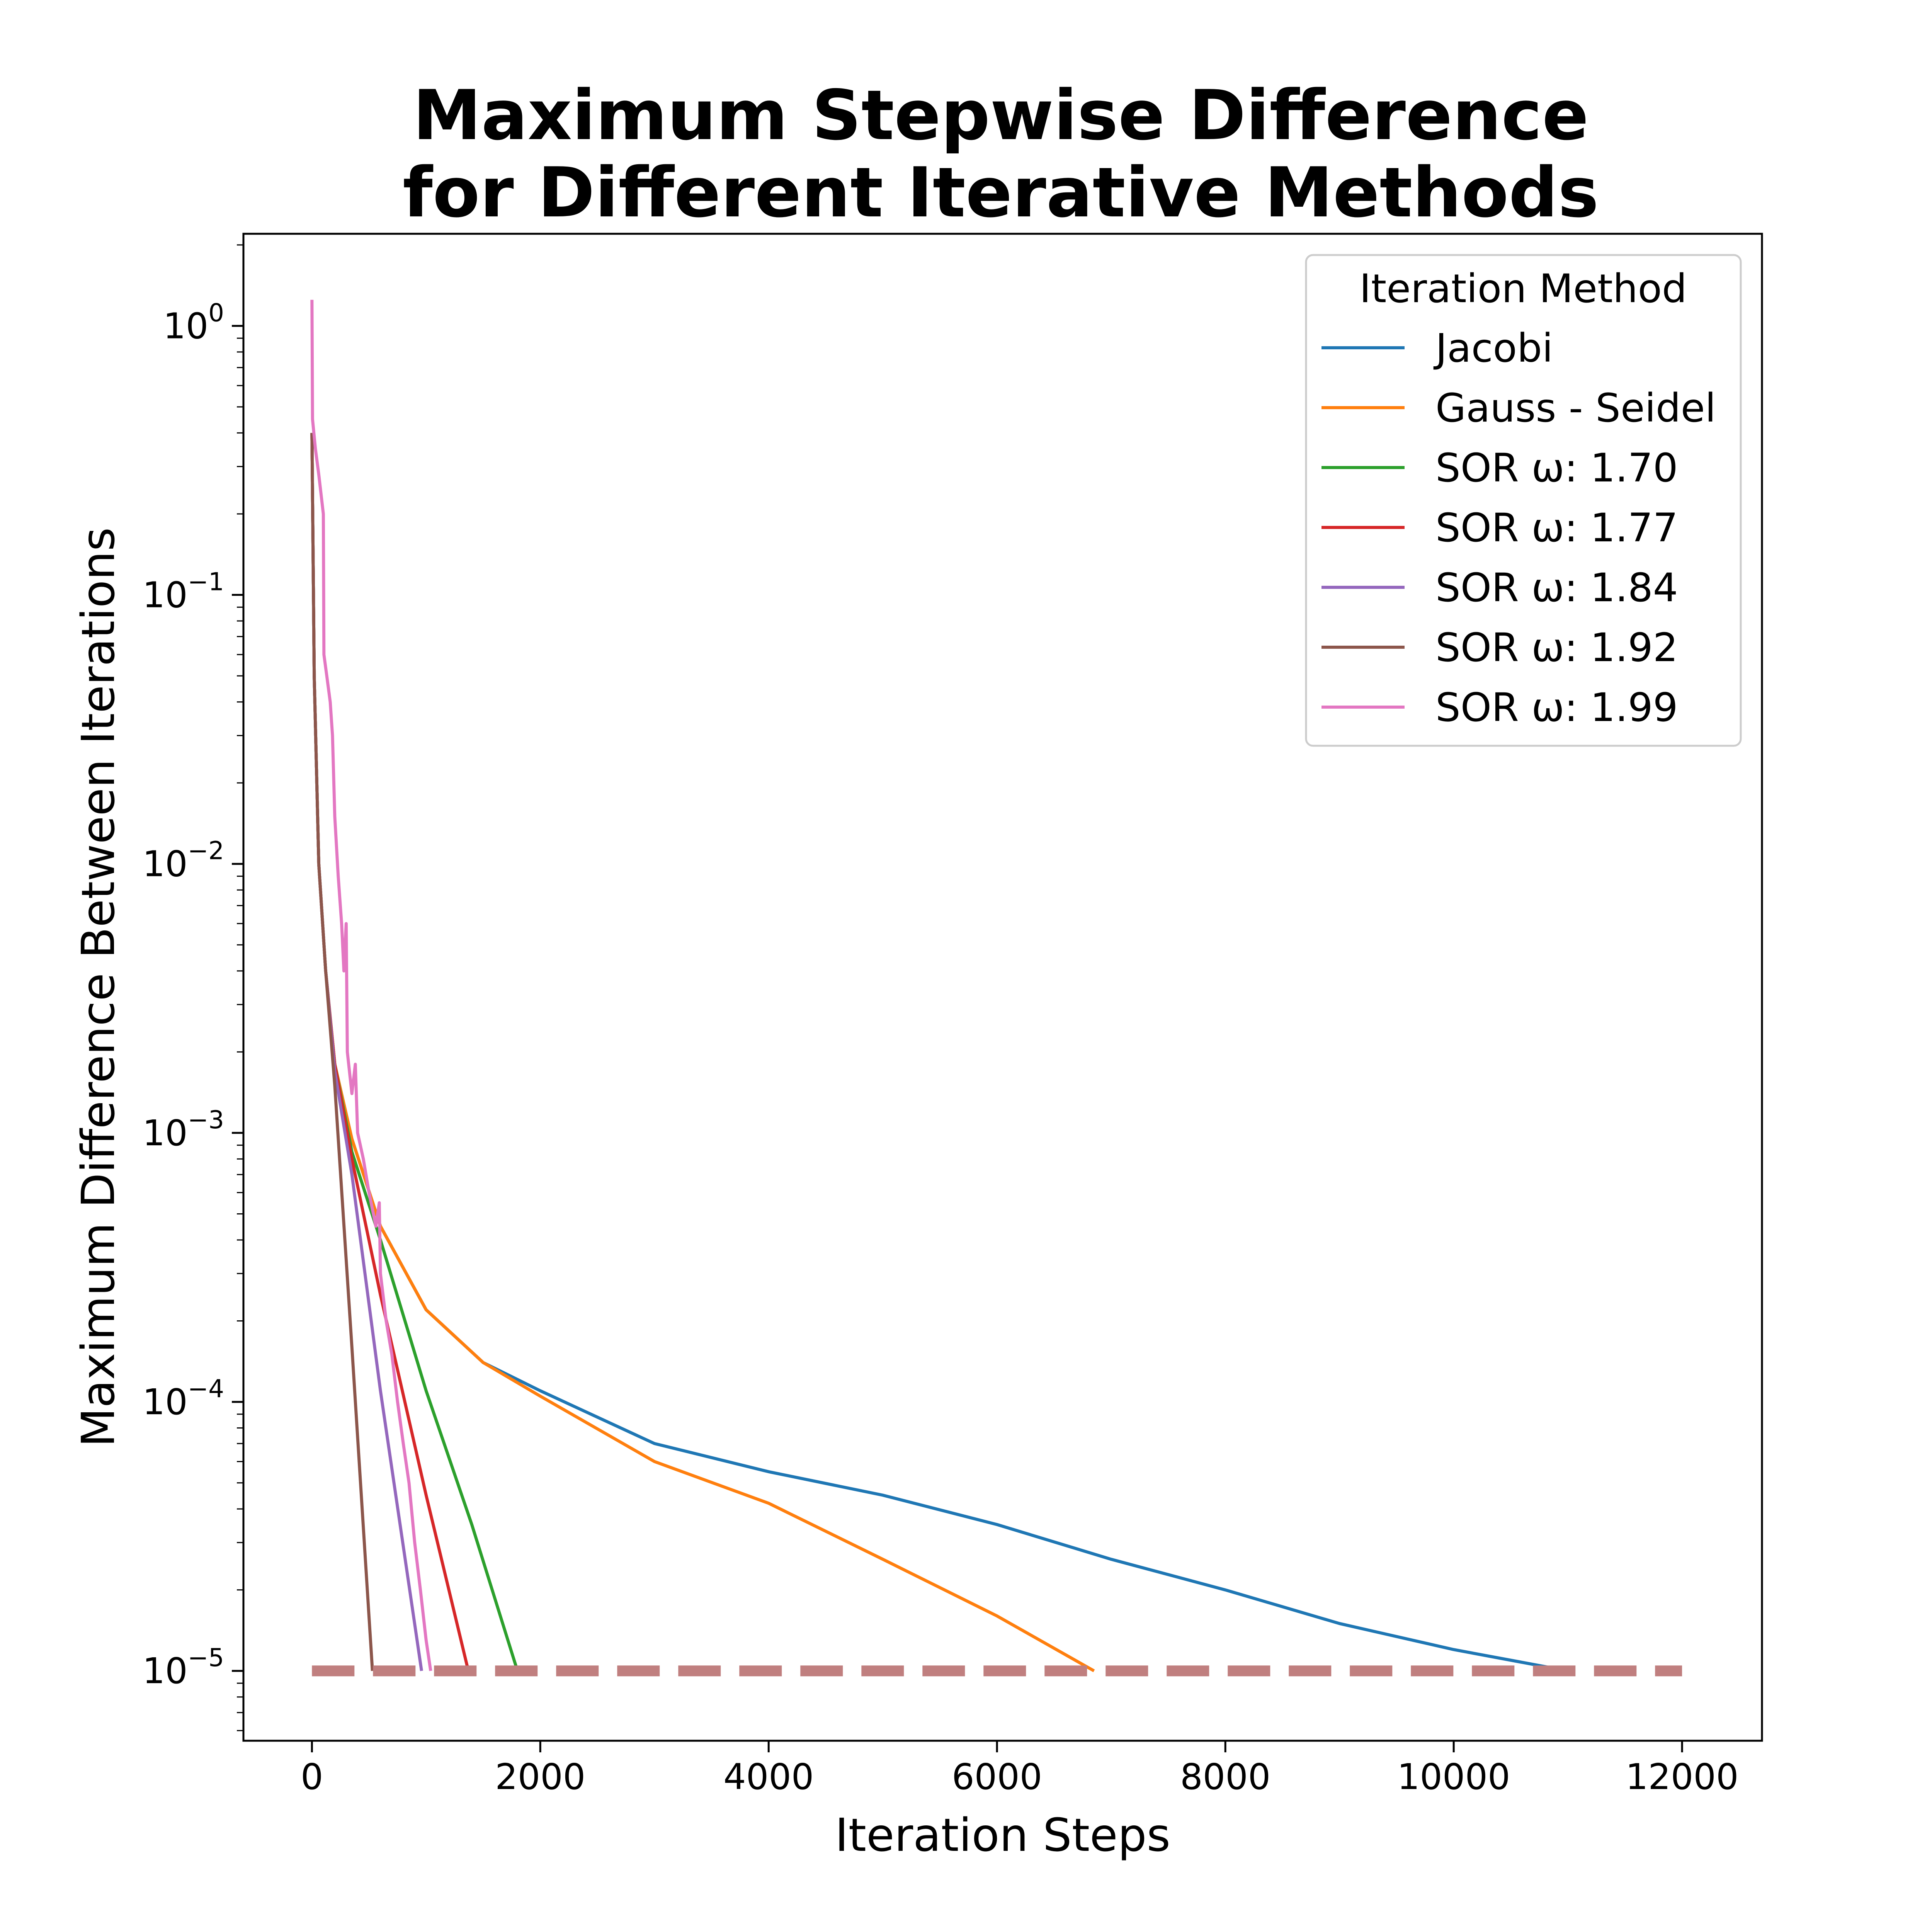  Describe the element at coordinates (1493, 348) in the screenshot. I see `legend-entry-label: Jacobi` at that location.